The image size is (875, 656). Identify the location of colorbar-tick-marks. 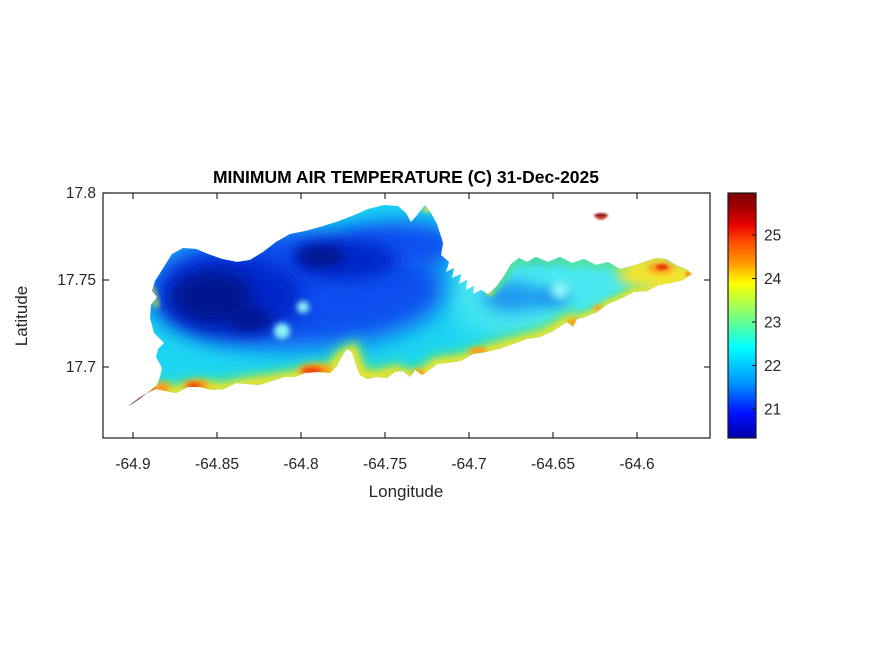
(754, 322).